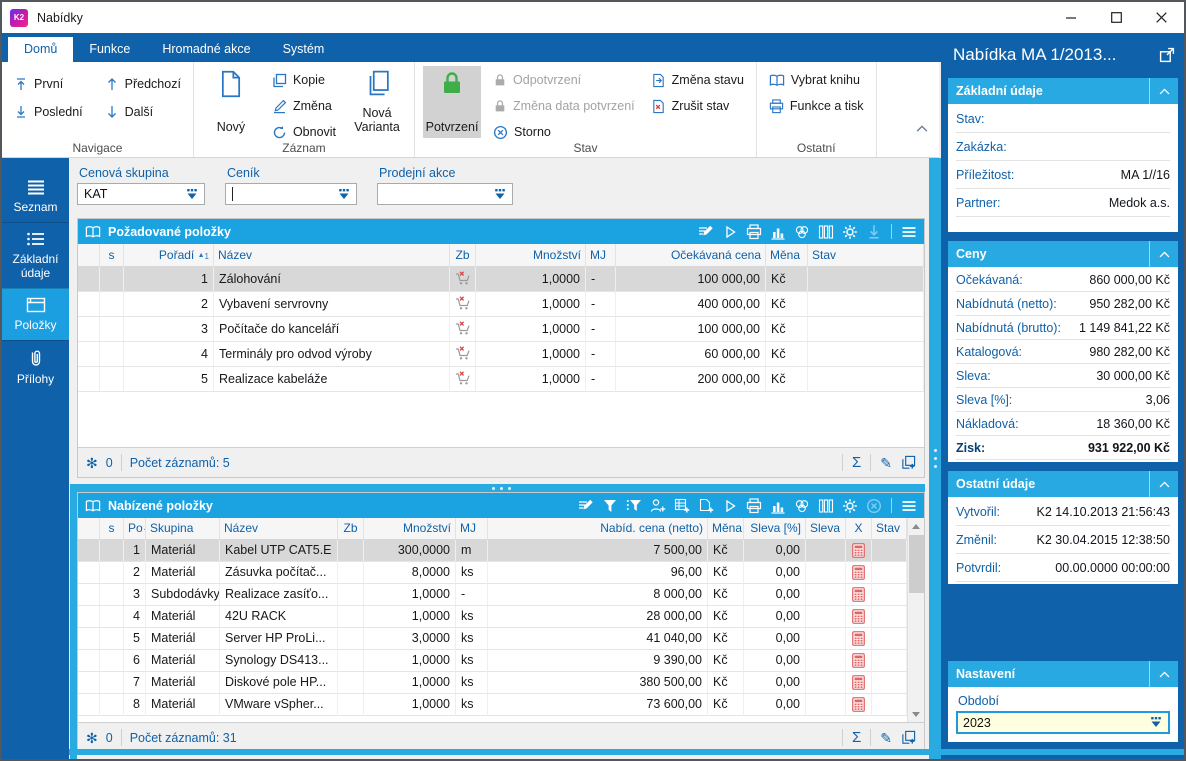  I want to click on add-contact-icon, so click(658, 506).